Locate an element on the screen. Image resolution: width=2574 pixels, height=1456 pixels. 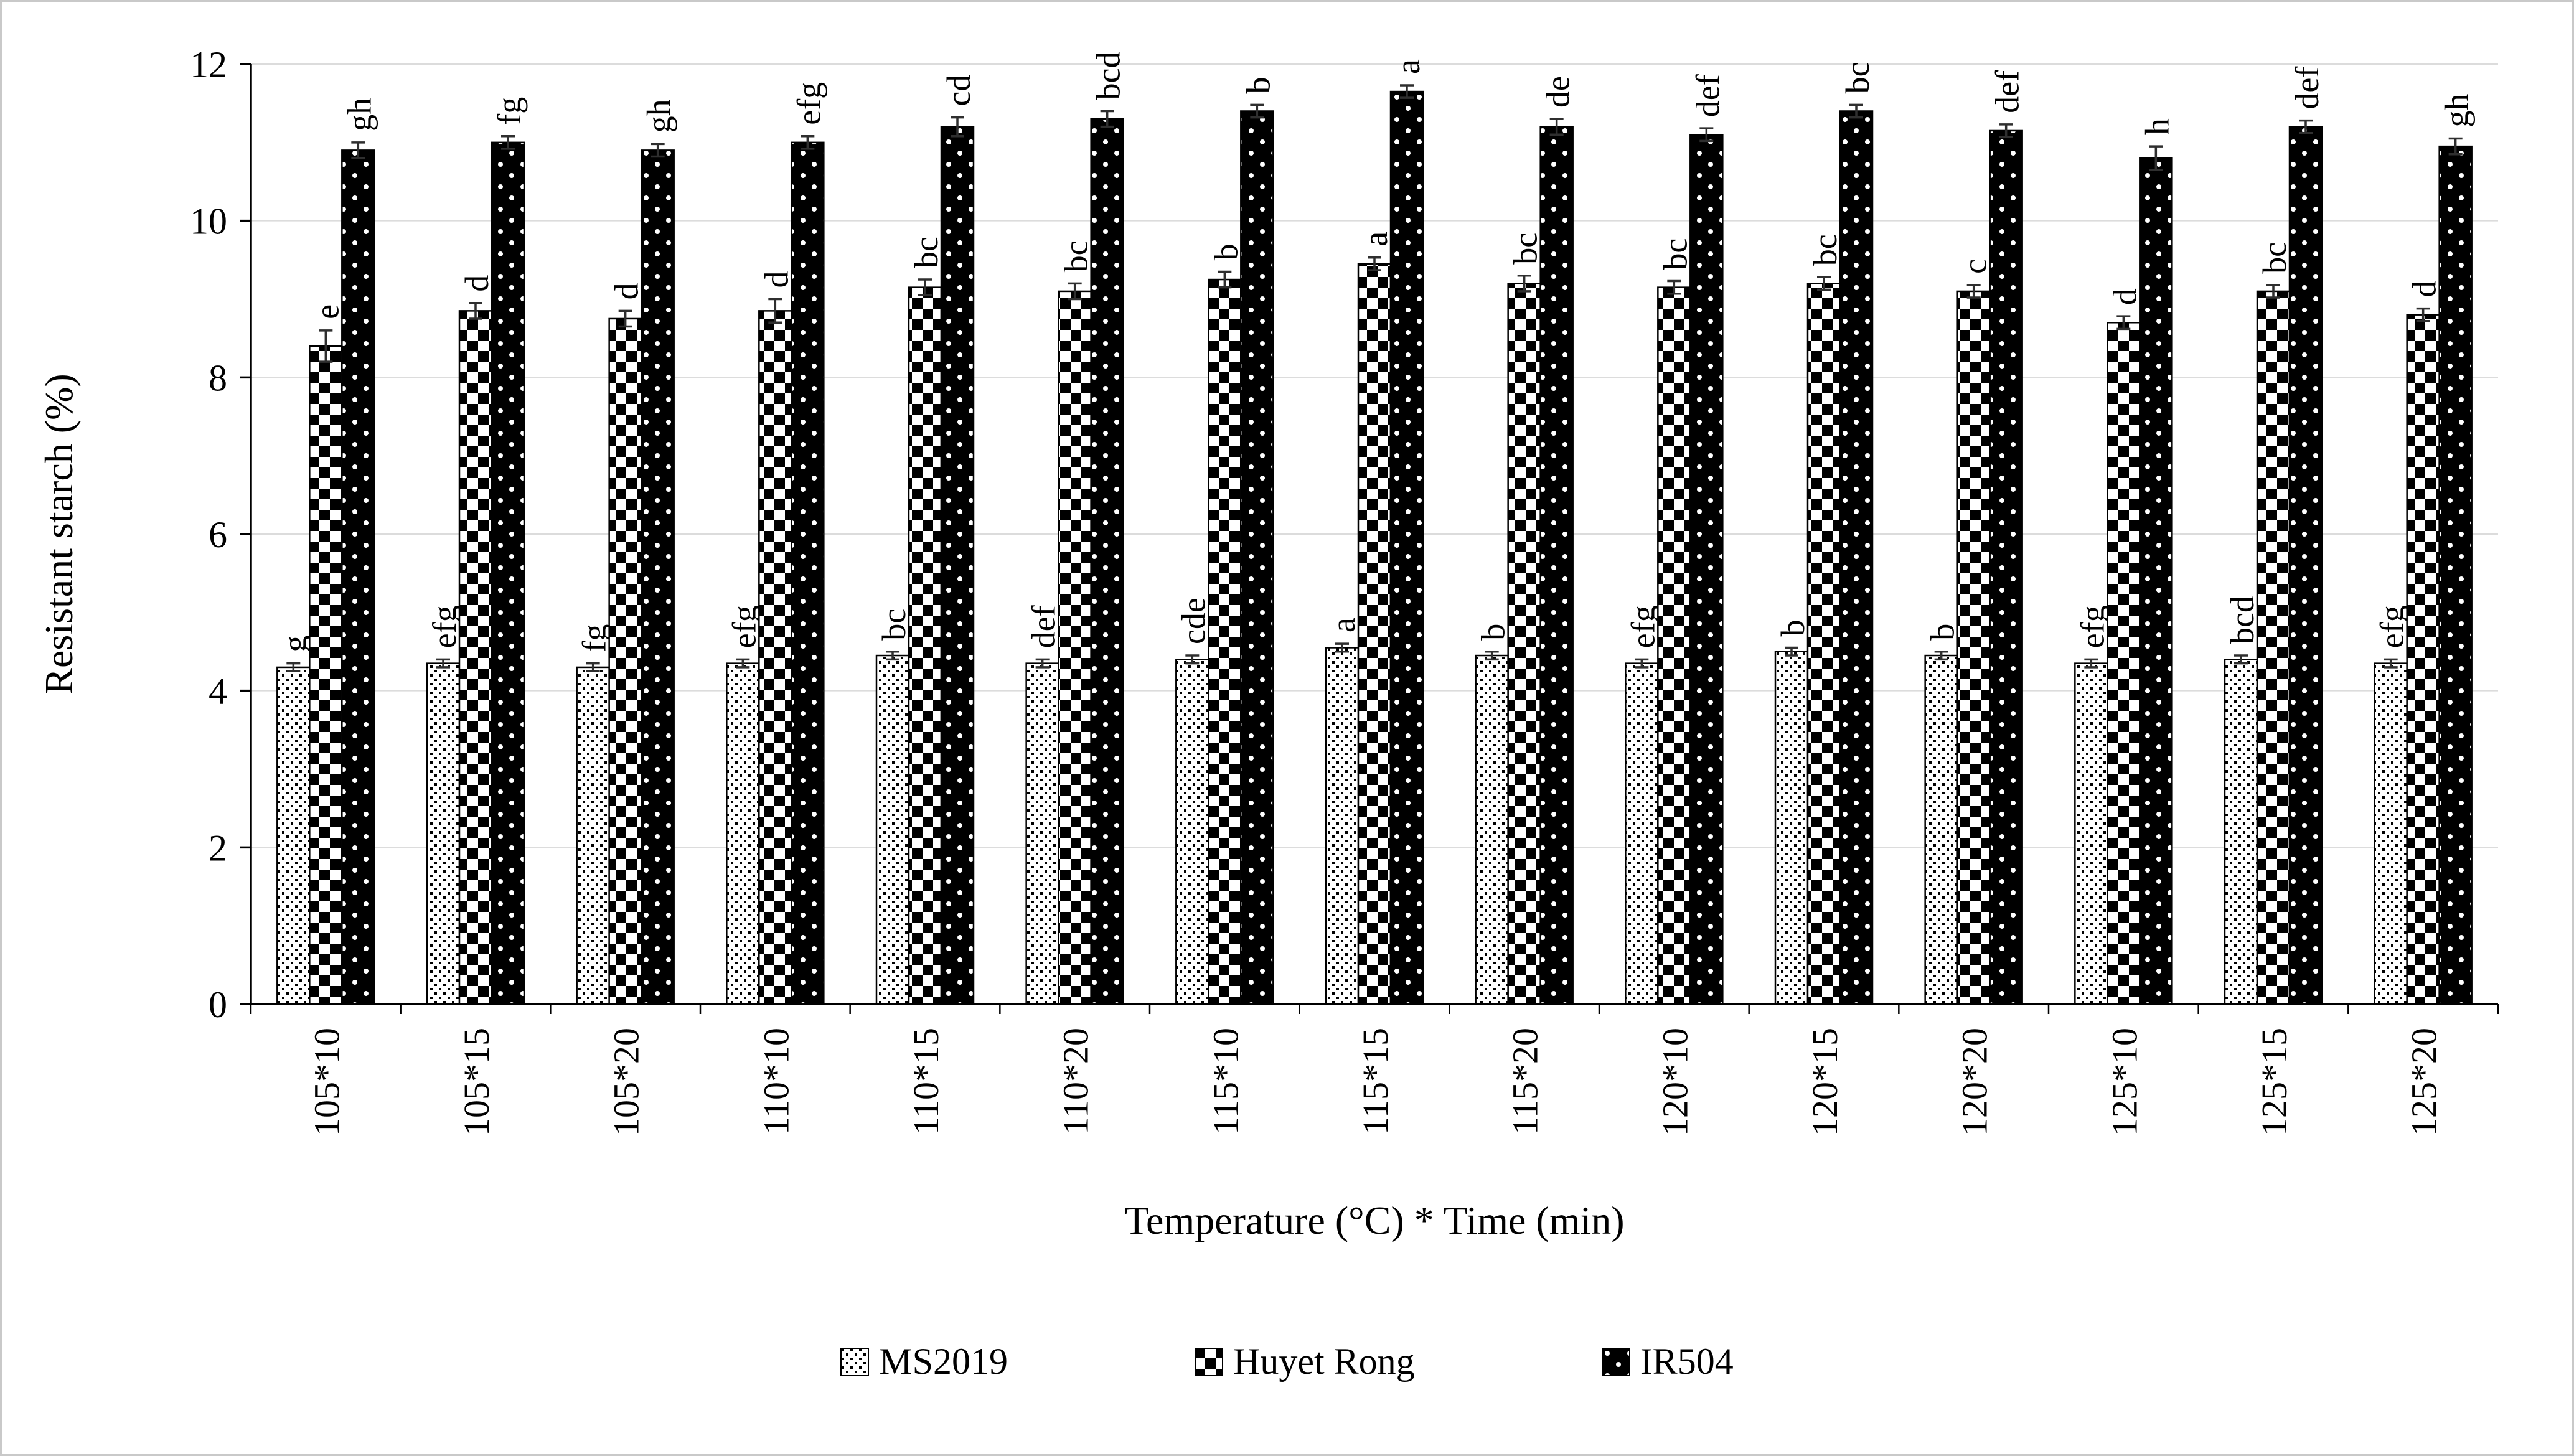
legend-label-ir504: IR504 is located at coordinates (1687, 1361).